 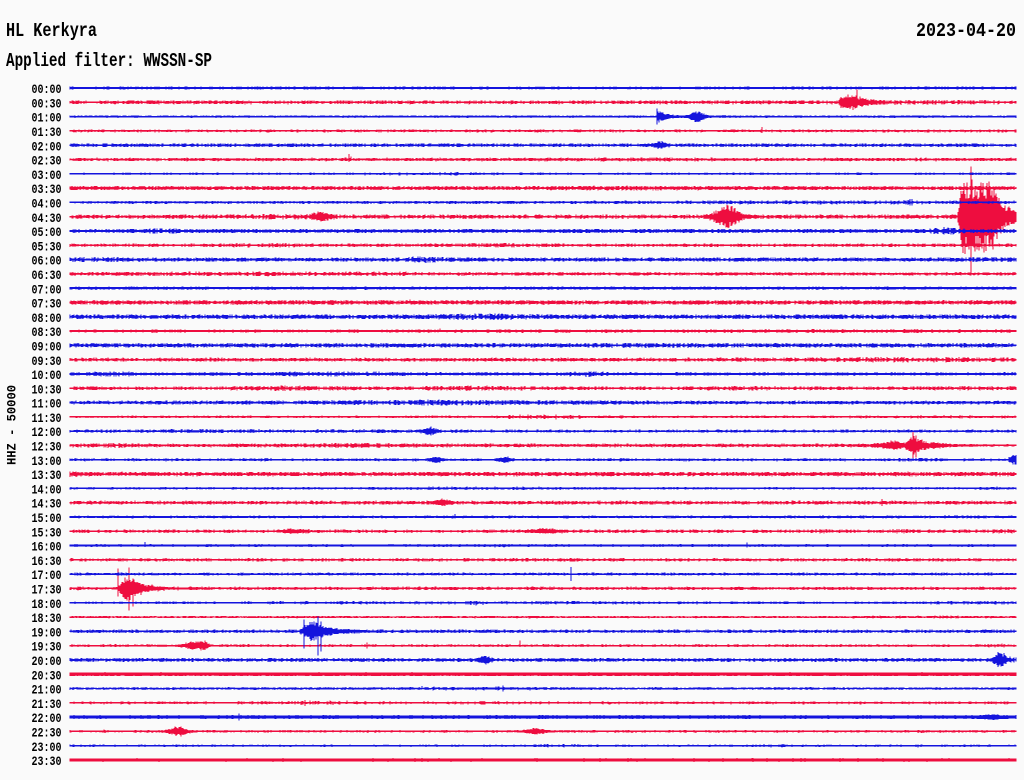 I want to click on svg-text: 09:00, so click(x=47, y=347).